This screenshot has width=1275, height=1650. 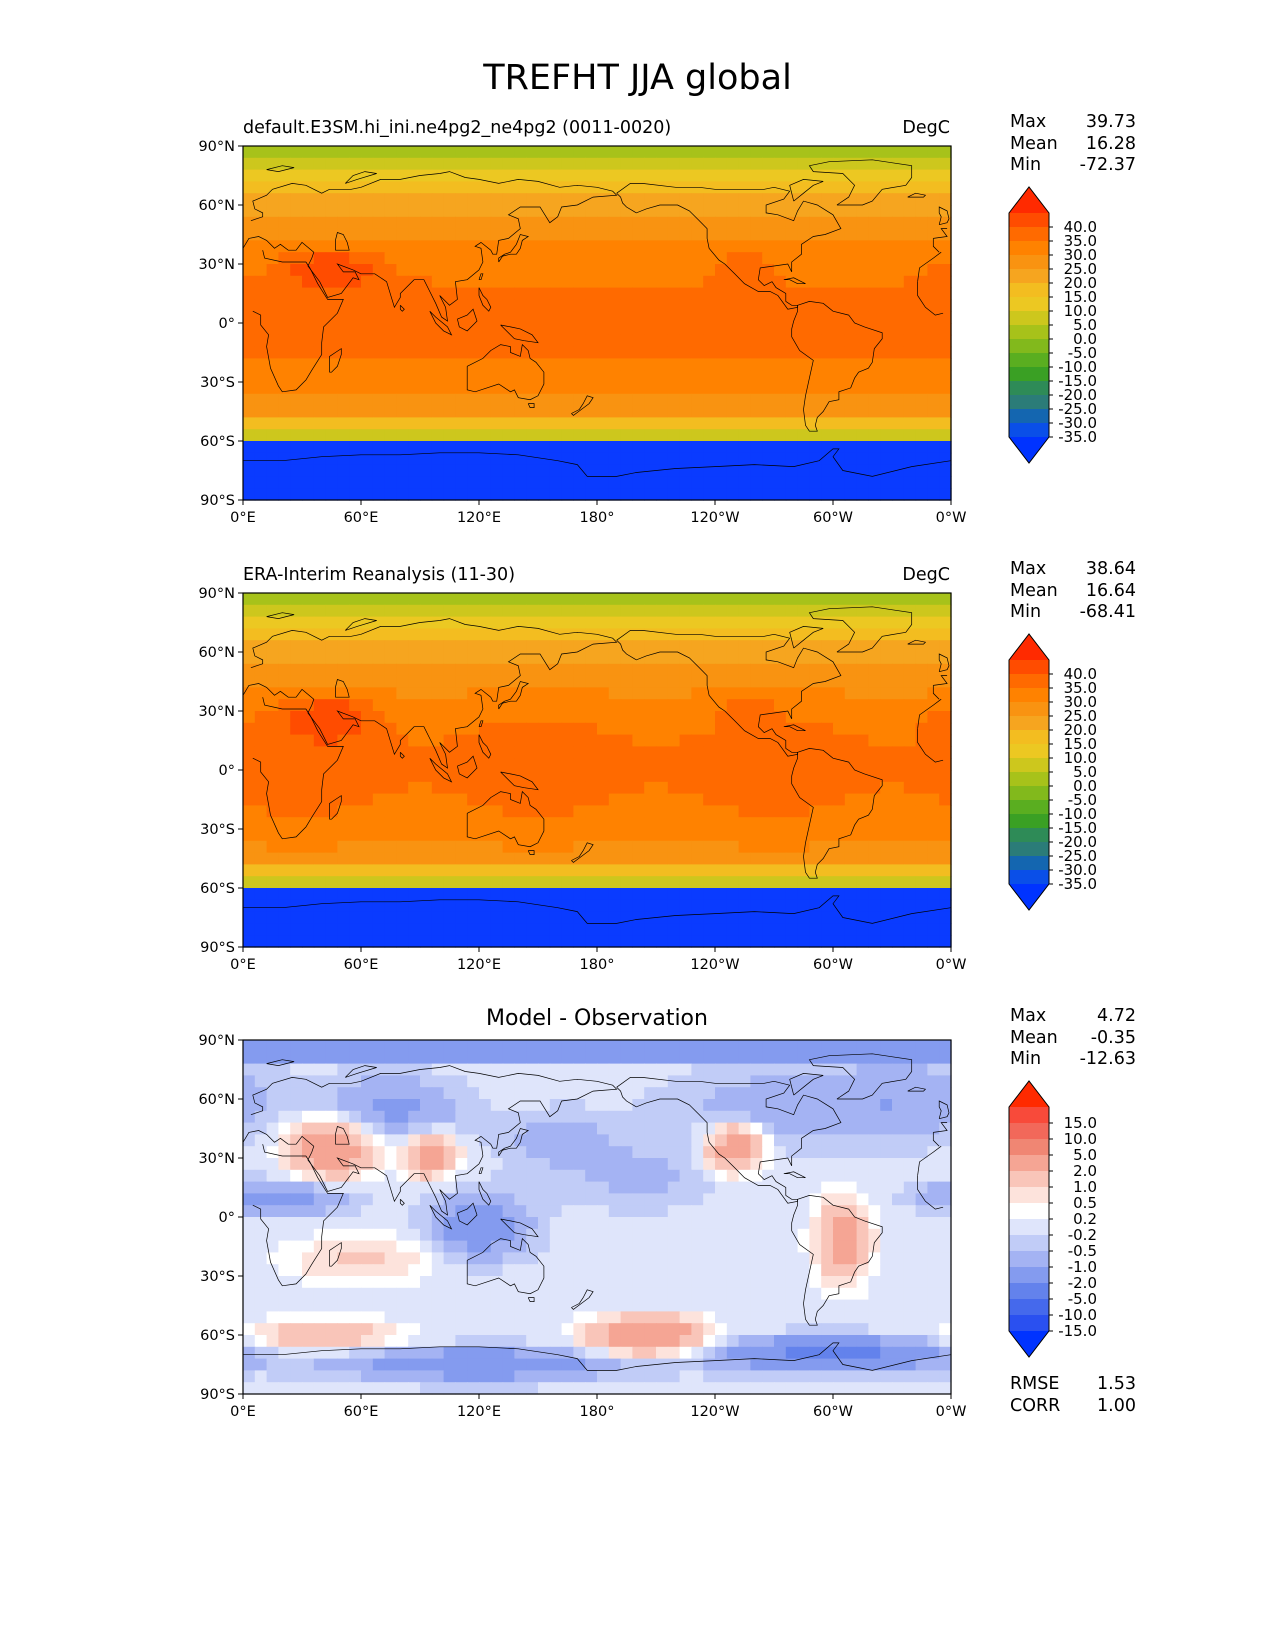 I want to click on lon-tick-label: 0°E, so click(x=243, y=965).